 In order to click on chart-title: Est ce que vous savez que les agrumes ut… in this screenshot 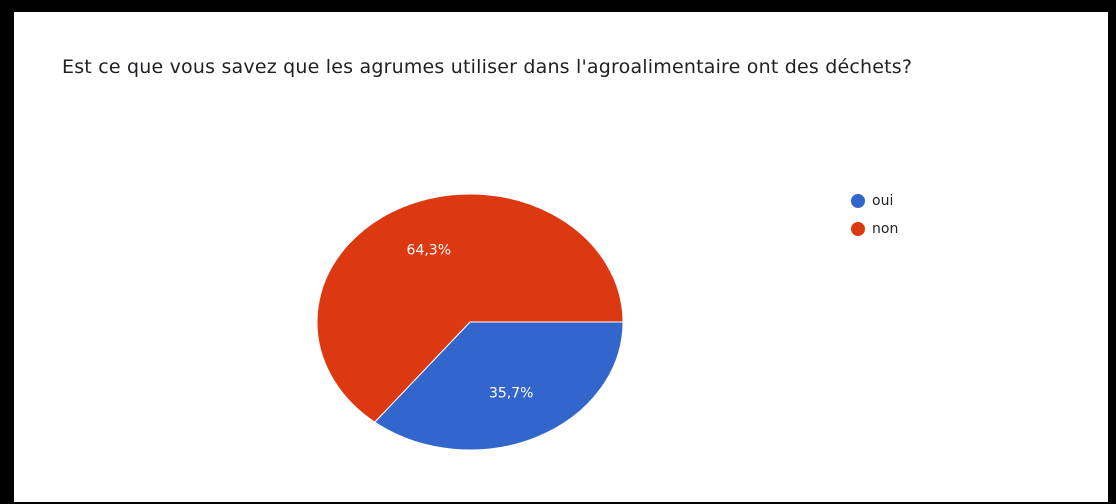, I will do `click(487, 67)`.